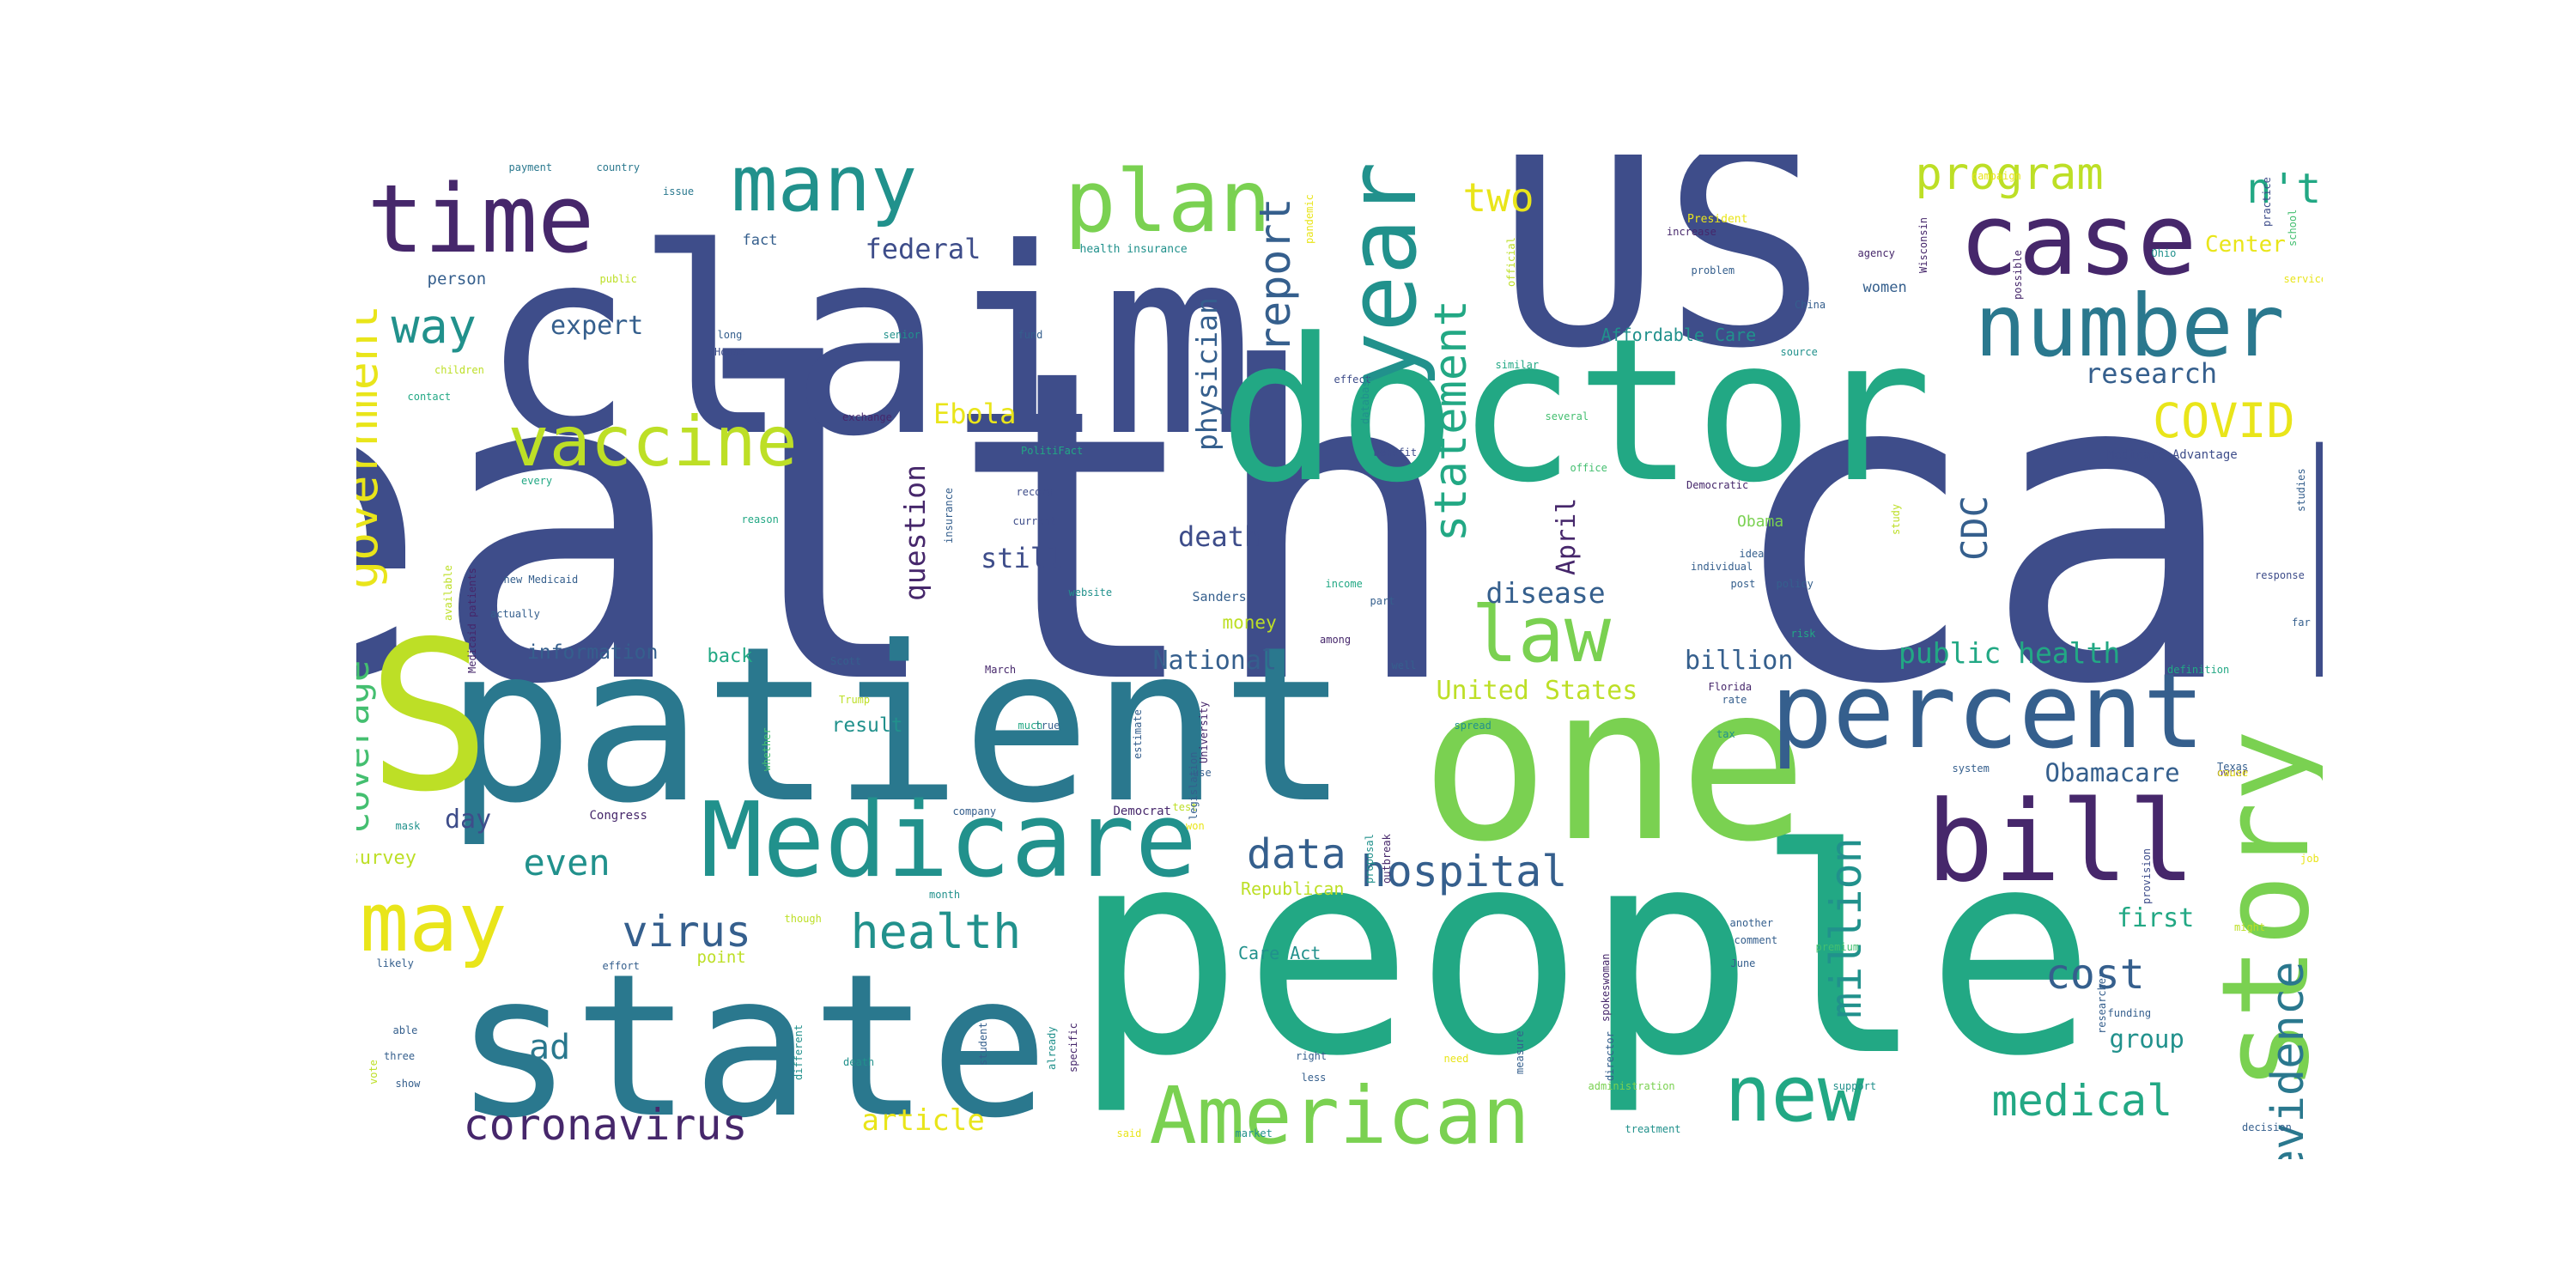 The height and width of the screenshot is (1288, 2576). What do you see at coordinates (515, 614) in the screenshot?
I see `word-cloud-term: actually` at bounding box center [515, 614].